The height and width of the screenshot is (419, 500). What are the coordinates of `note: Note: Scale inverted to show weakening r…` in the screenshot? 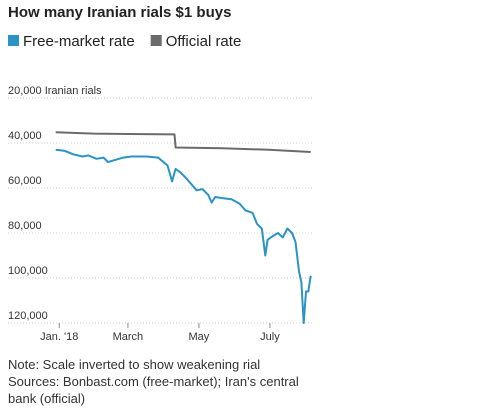 It's located at (134, 364).